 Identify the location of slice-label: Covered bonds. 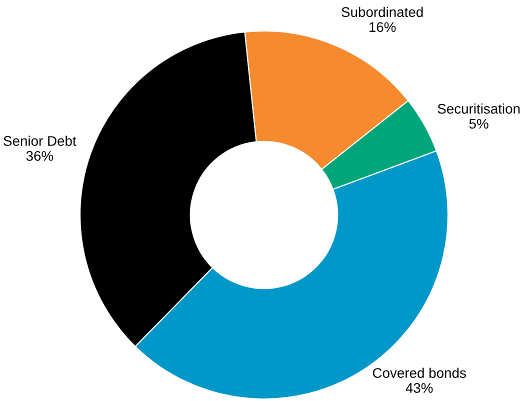
(419, 373).